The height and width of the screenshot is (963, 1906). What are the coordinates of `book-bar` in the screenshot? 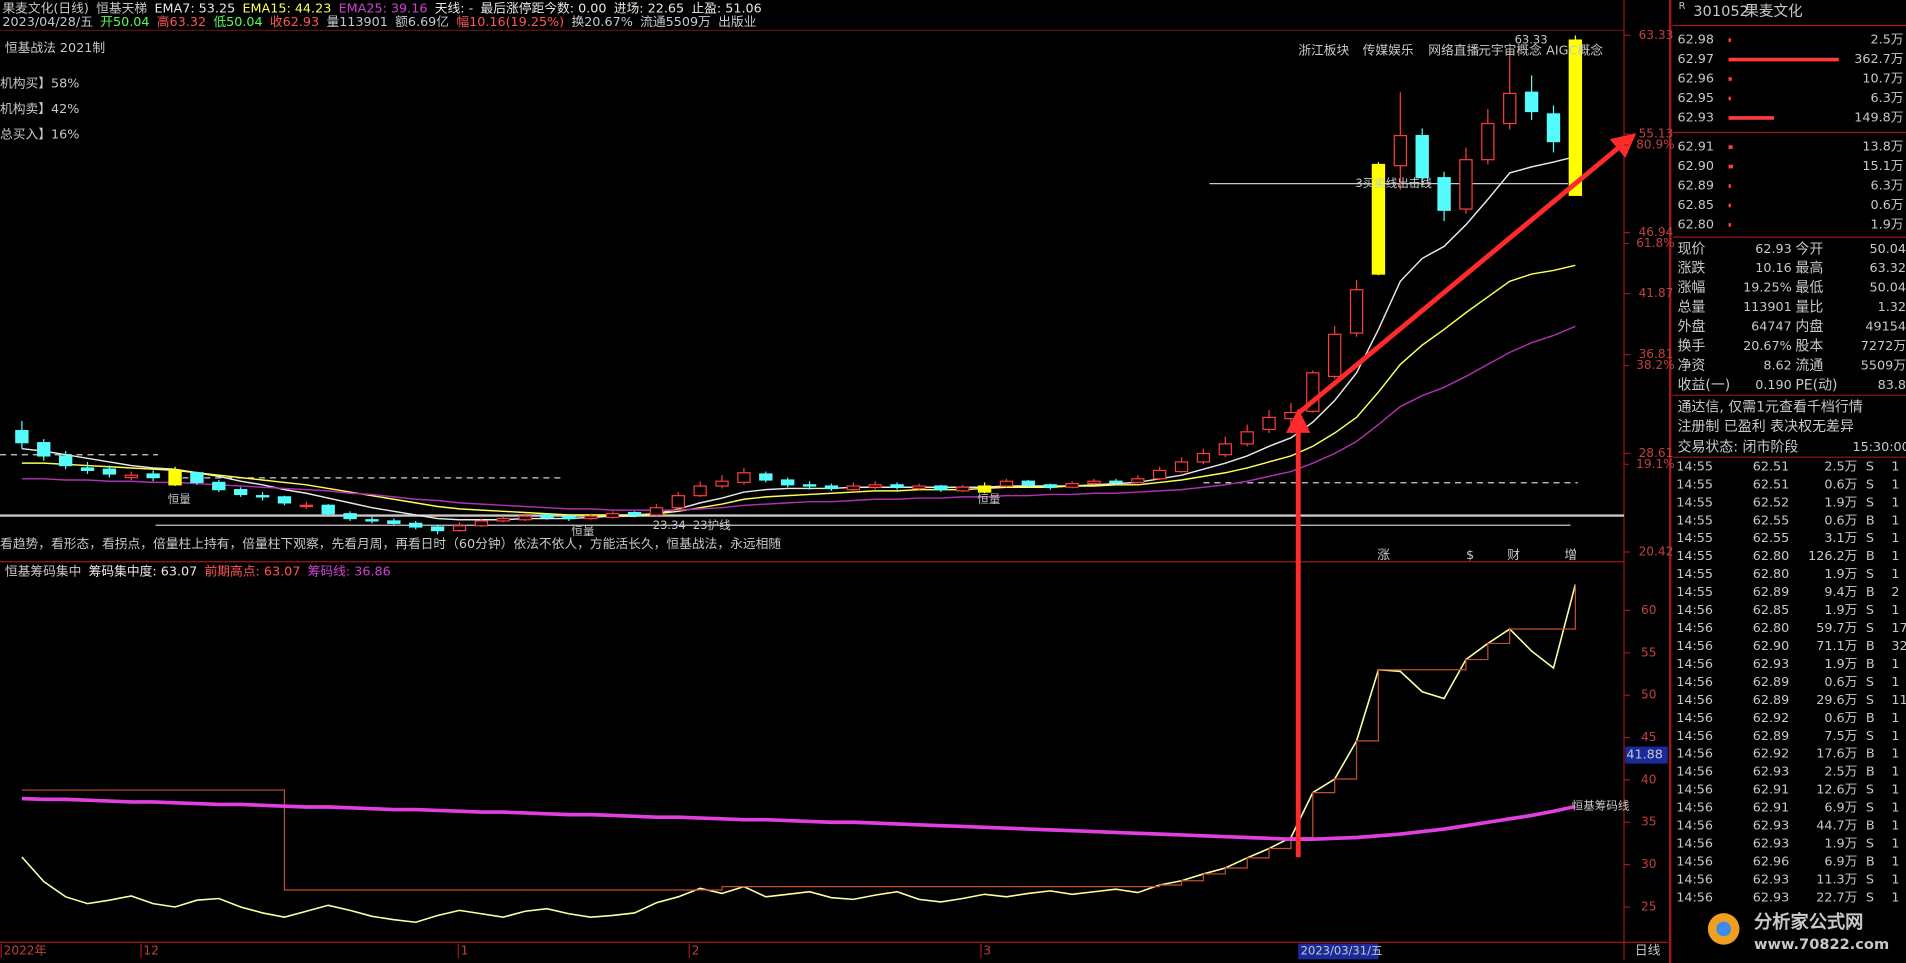 It's located at (1729, 186).